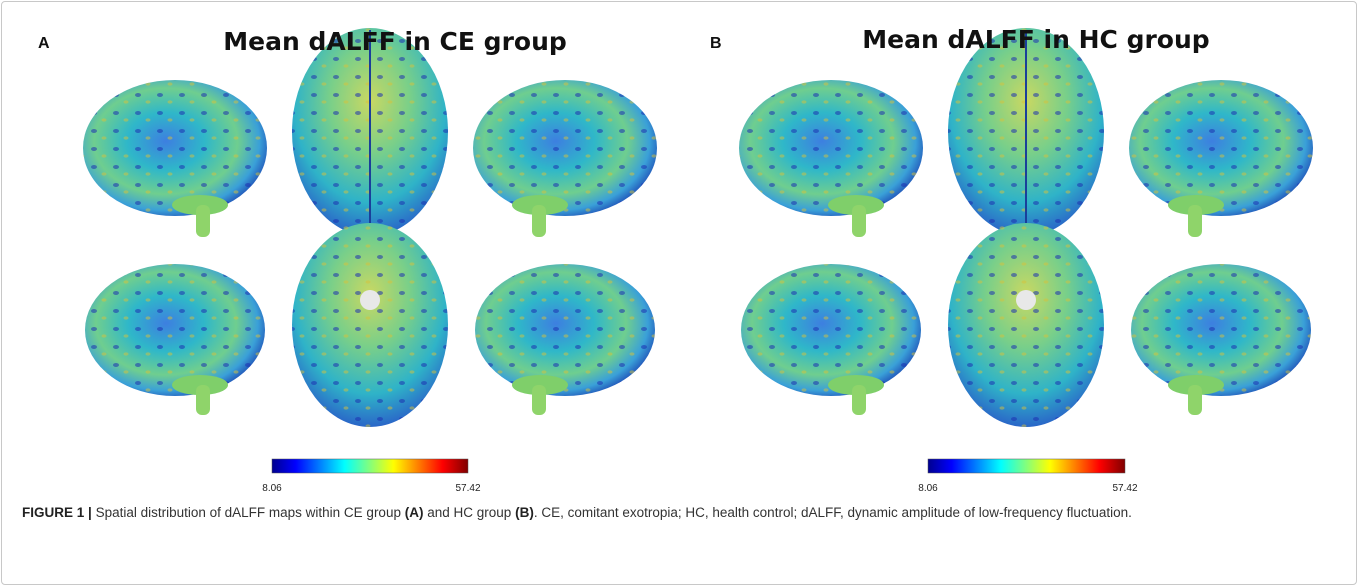  What do you see at coordinates (57, 512) in the screenshot?
I see `caption-label: FIGURE 1 |` at bounding box center [57, 512].